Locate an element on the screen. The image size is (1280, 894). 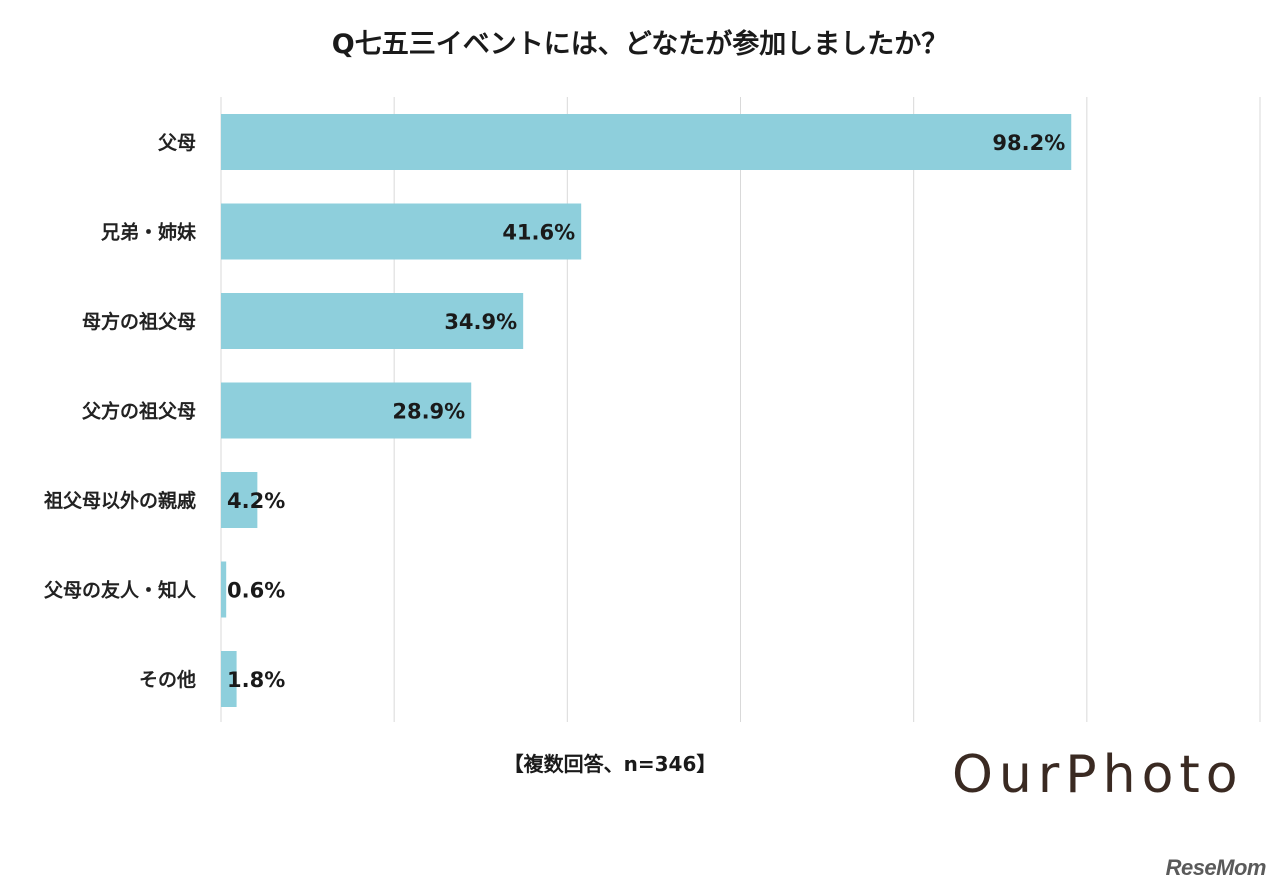
value-label: 28.9% is located at coordinates (428, 412).